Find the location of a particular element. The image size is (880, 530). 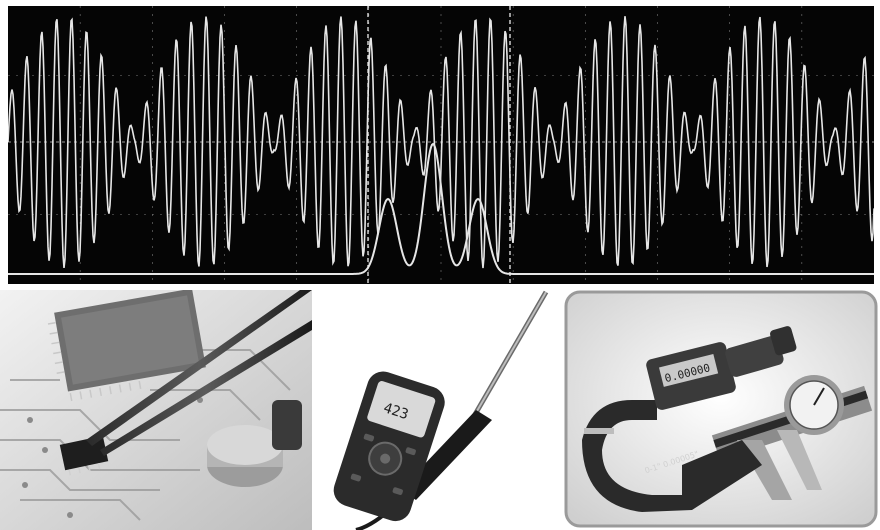

probe-handle is located at coordinates (446, 455).